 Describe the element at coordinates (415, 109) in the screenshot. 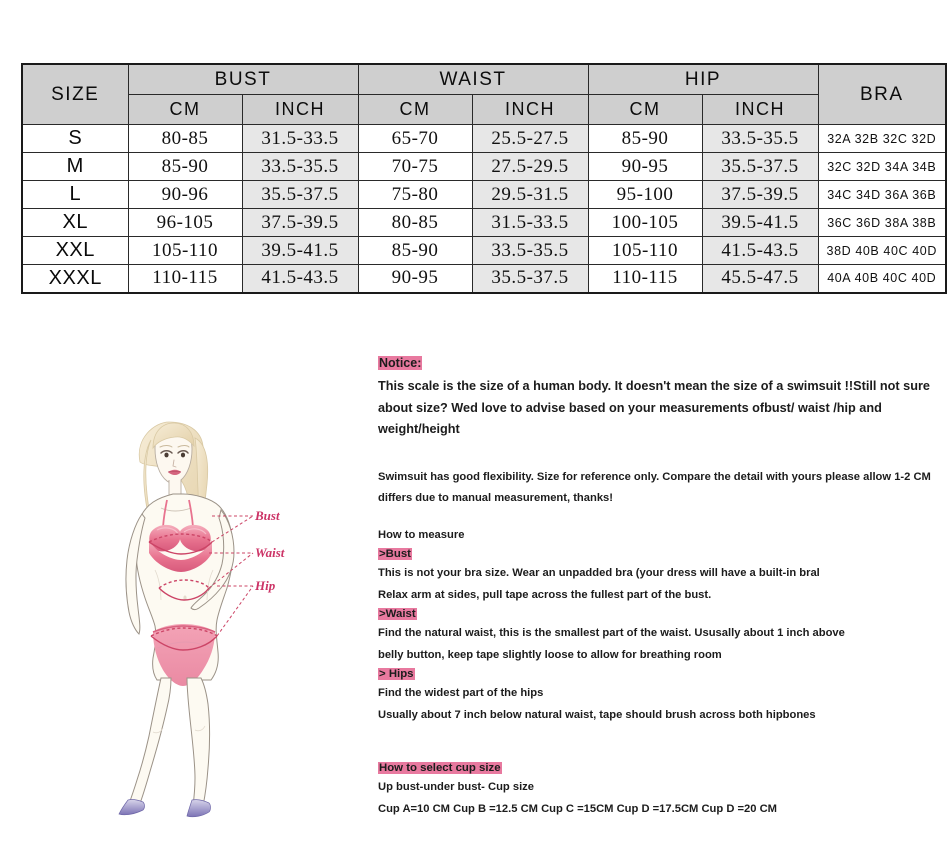

I see `subheader-waist-cm: CM` at that location.